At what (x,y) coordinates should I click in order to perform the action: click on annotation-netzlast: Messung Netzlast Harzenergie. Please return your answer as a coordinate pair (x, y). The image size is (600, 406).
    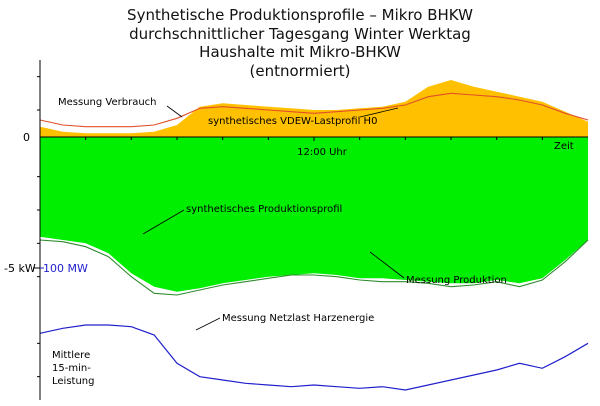
    Looking at the image, I should click on (298, 318).